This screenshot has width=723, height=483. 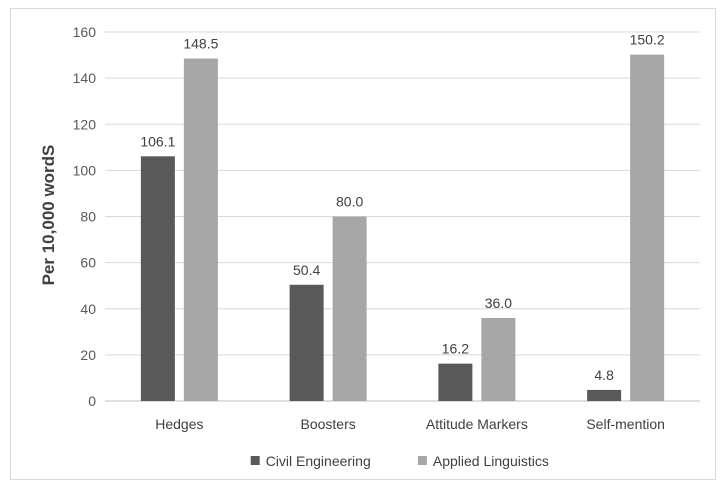 What do you see at coordinates (477, 424) in the screenshot?
I see `x-tick-label: Attitude Markers` at bounding box center [477, 424].